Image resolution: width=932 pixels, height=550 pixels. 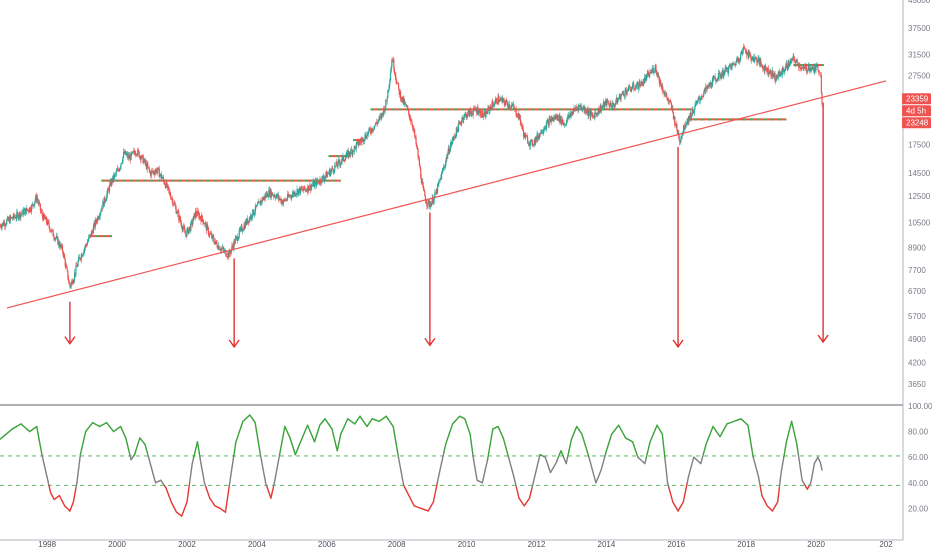 I want to click on countdown-badge: 4d 5h, so click(x=916, y=111).